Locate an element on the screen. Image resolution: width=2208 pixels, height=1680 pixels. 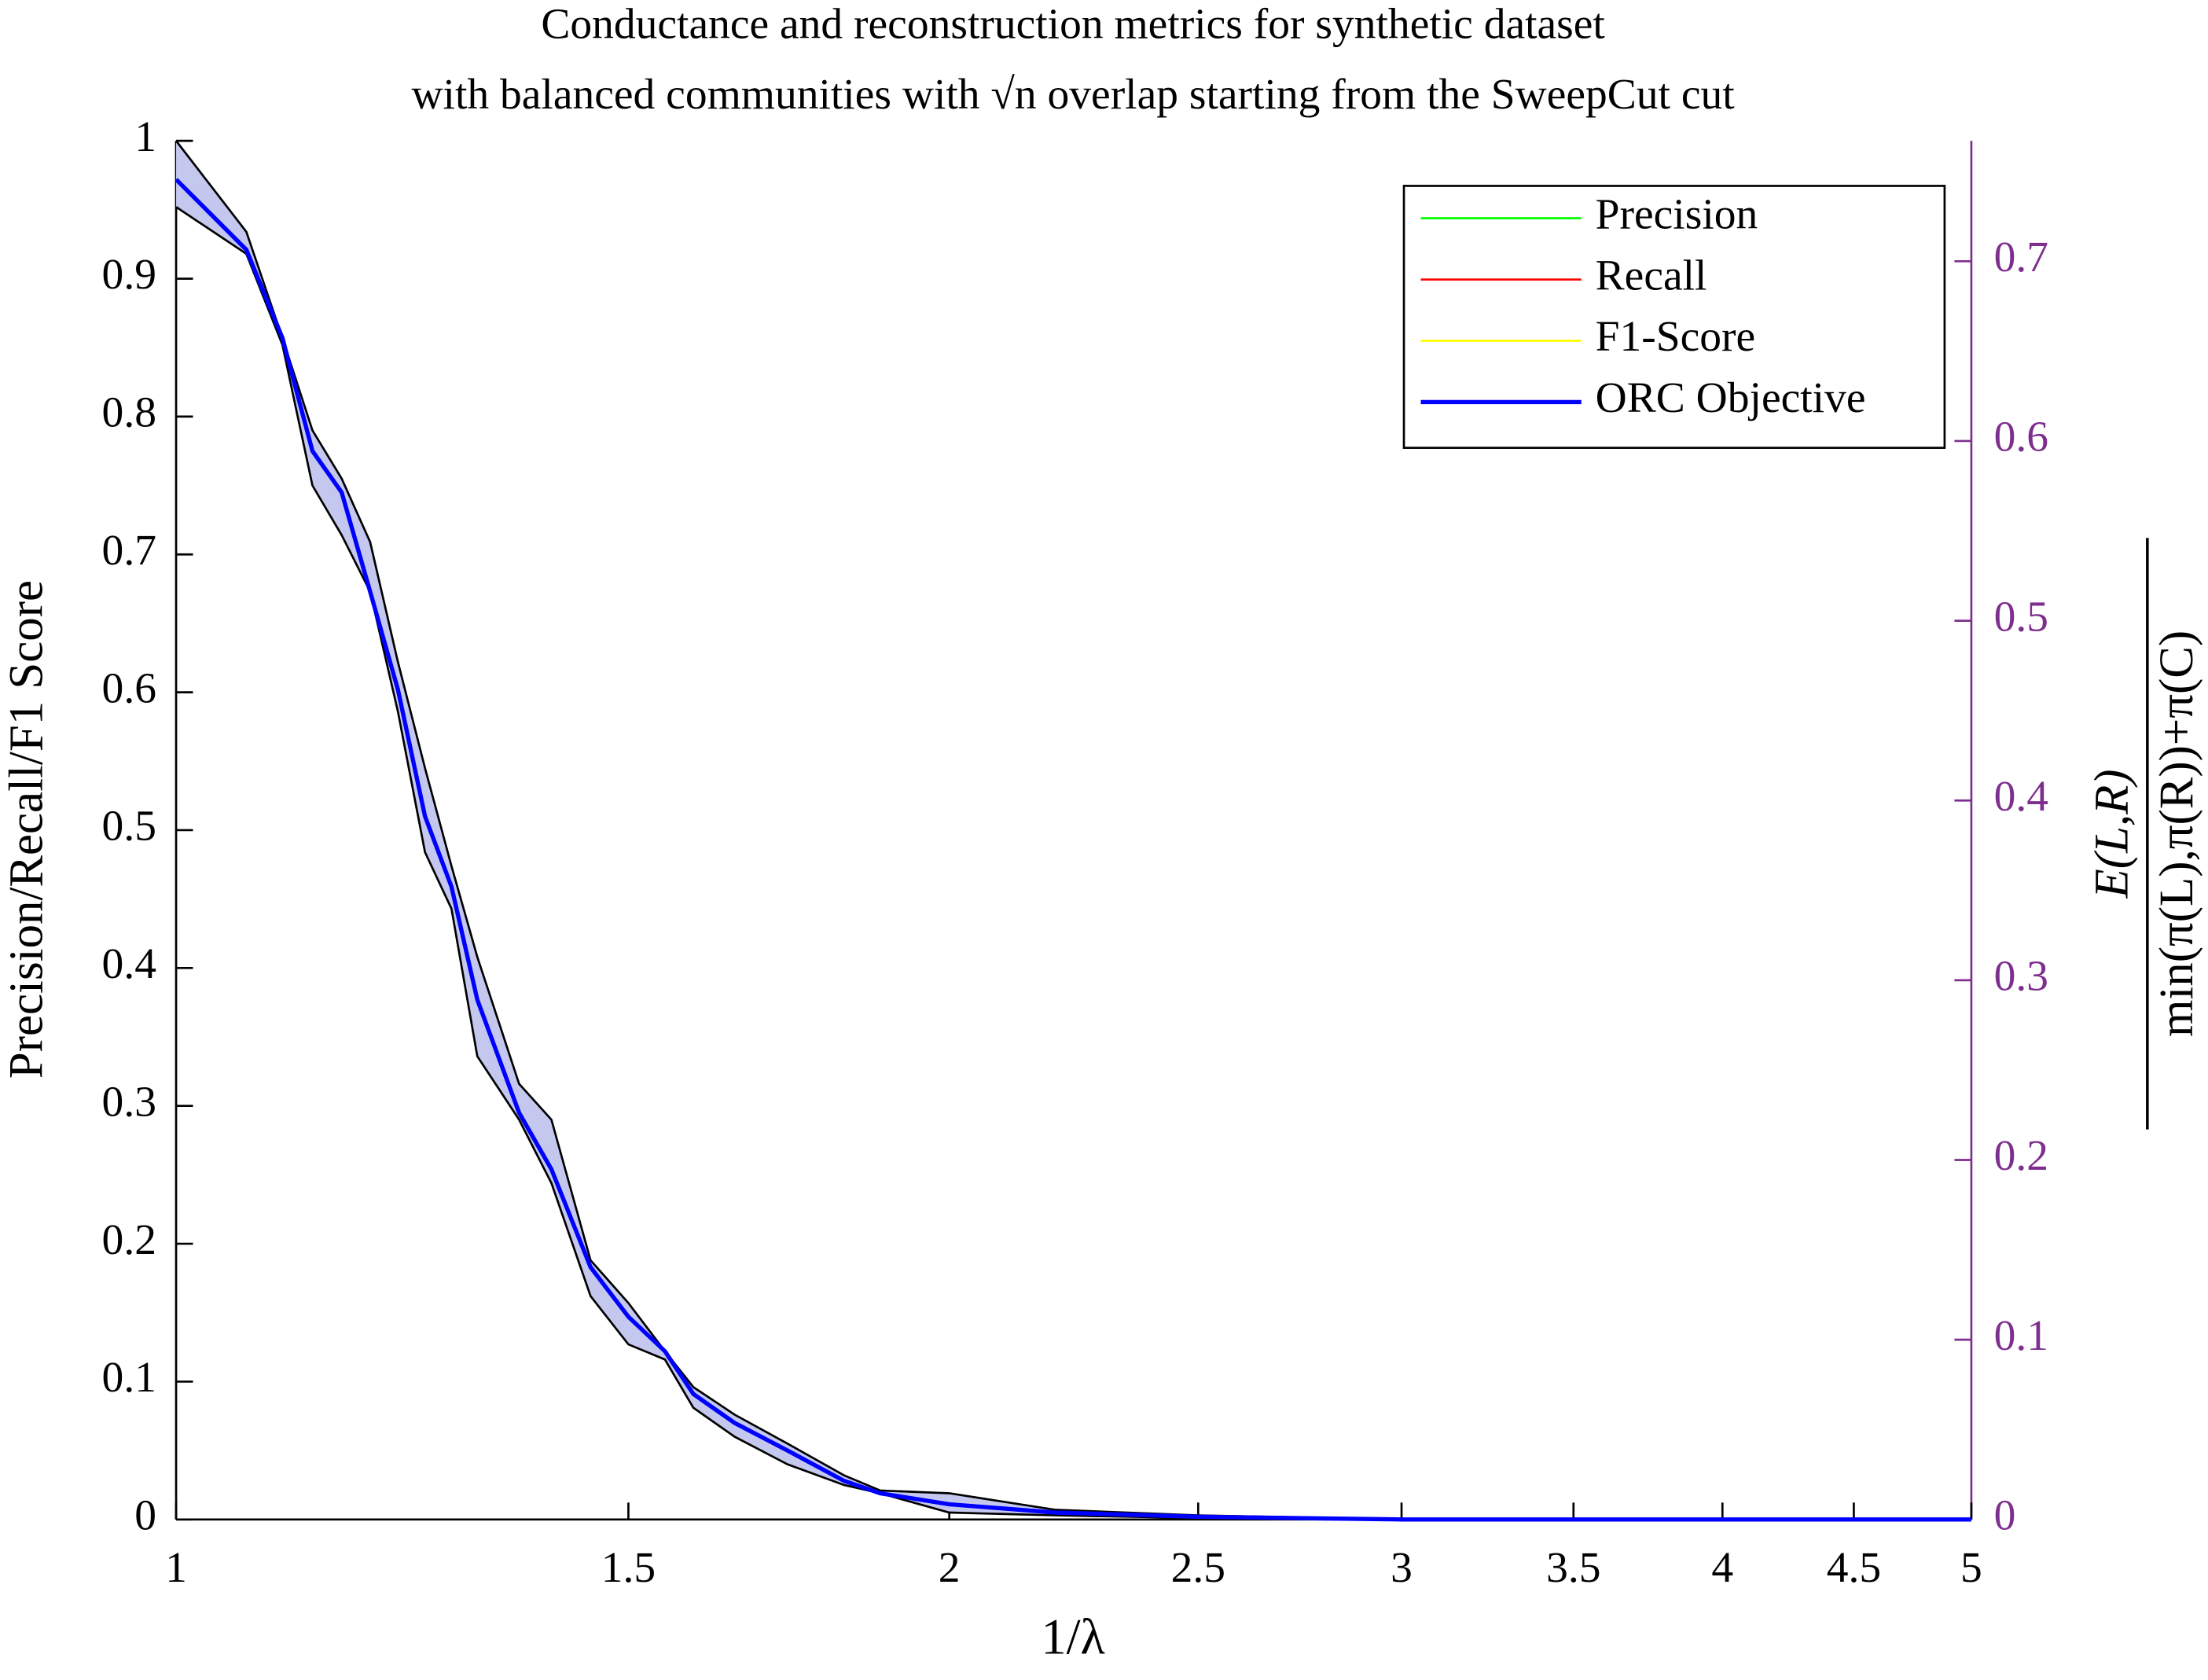
y2-tick-label: 0.7 is located at coordinates (2021, 257).